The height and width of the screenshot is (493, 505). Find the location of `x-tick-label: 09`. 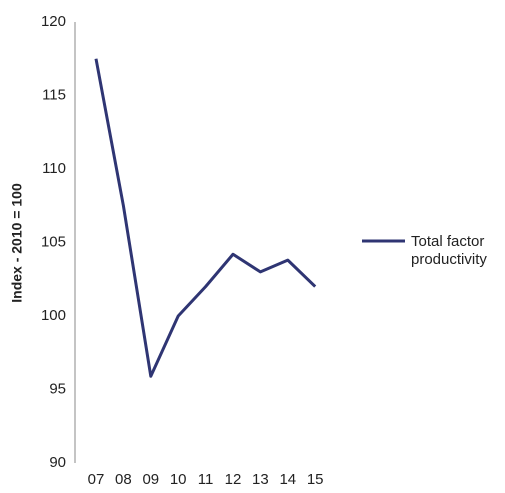

x-tick-label: 09 is located at coordinates (150, 479).